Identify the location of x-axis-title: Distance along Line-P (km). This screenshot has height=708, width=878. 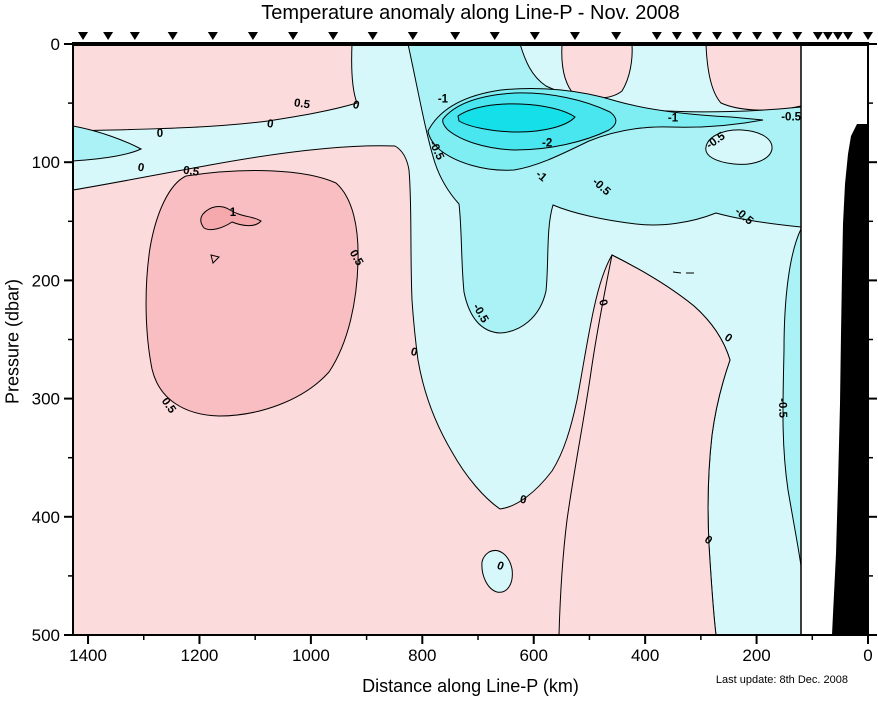
(470, 686).